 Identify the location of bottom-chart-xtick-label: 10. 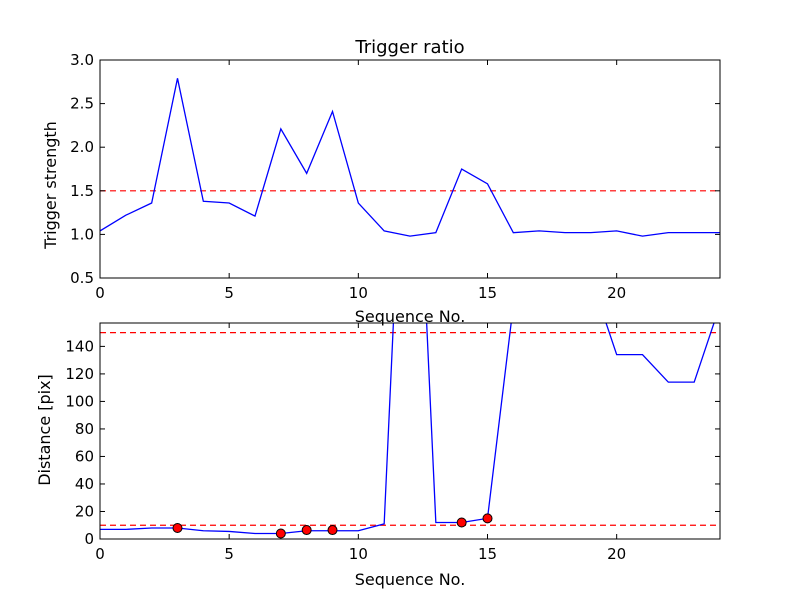
(358, 554).